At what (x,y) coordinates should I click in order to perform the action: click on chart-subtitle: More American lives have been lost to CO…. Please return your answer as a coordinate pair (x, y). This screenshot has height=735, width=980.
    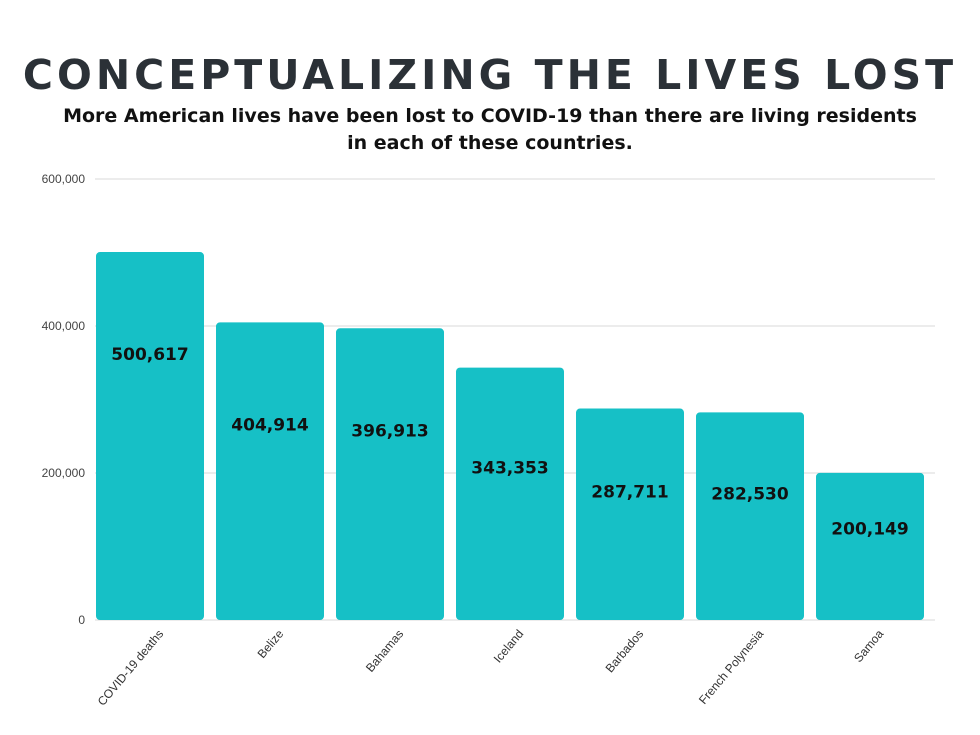
    Looking at the image, I should click on (490, 130).